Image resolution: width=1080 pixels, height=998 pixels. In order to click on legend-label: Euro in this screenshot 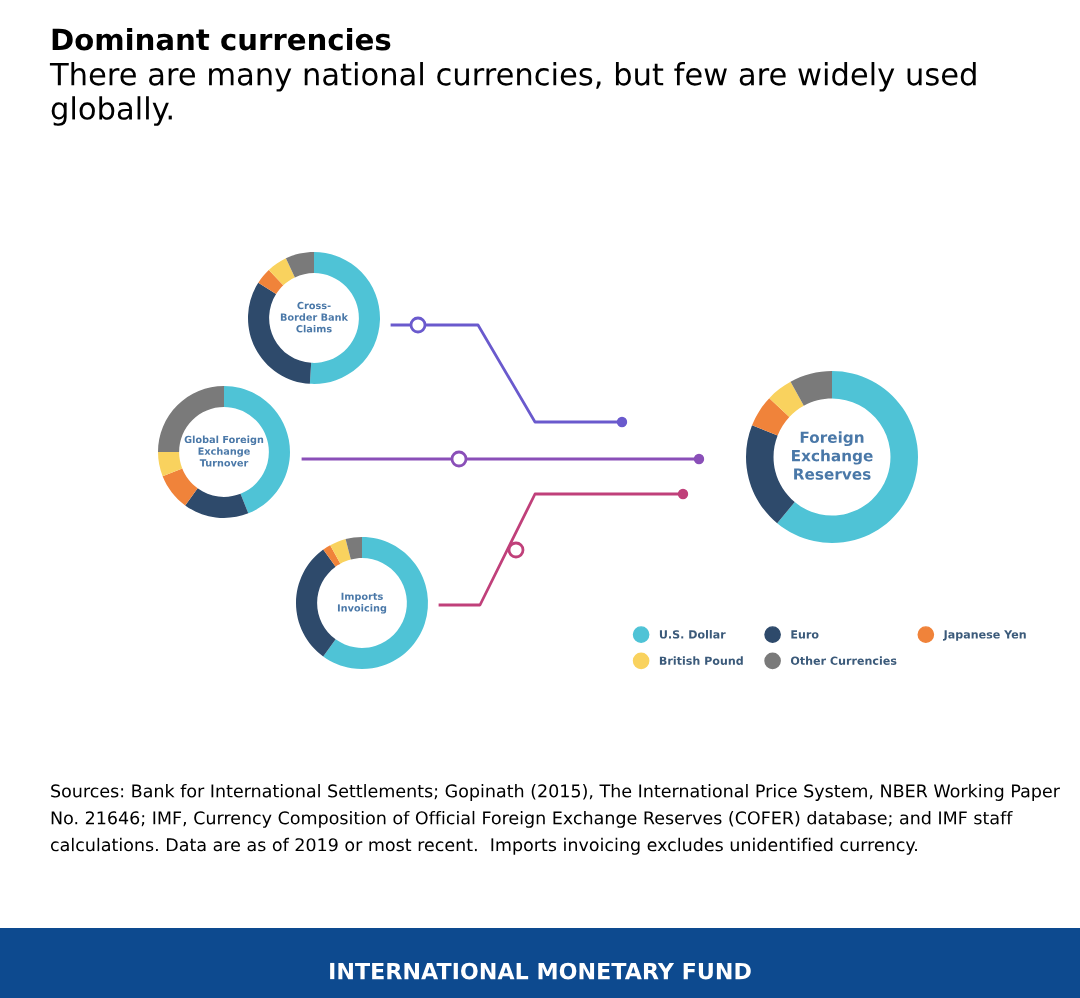, I will do `click(805, 634)`.